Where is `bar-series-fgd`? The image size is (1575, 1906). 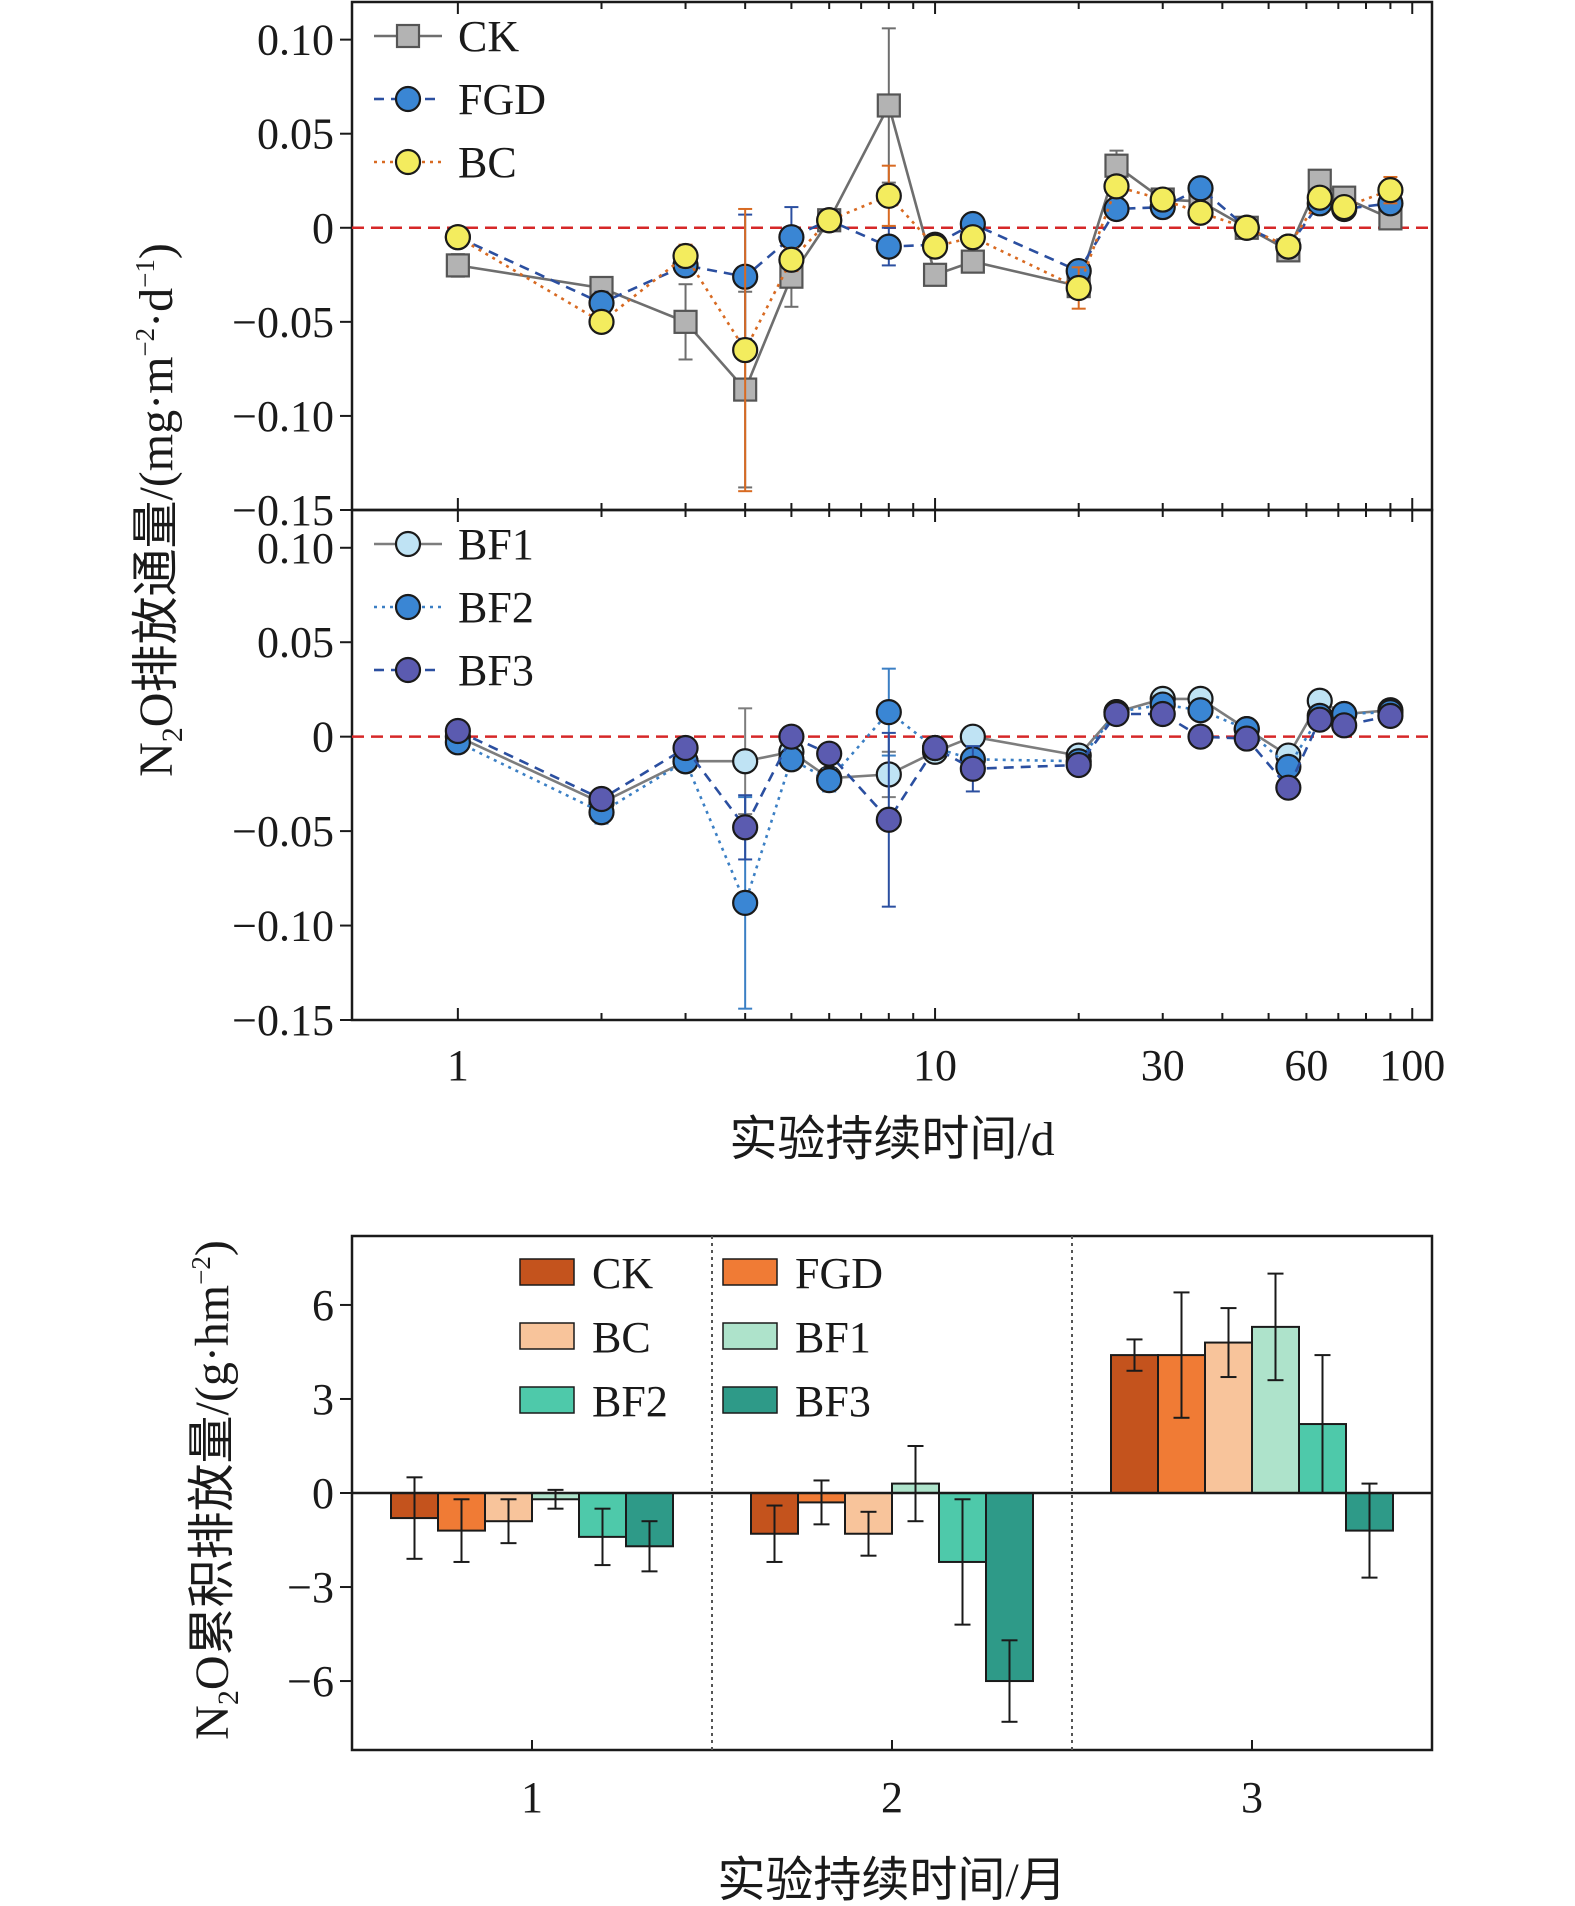
bar-series-fgd is located at coordinates (821, 1427).